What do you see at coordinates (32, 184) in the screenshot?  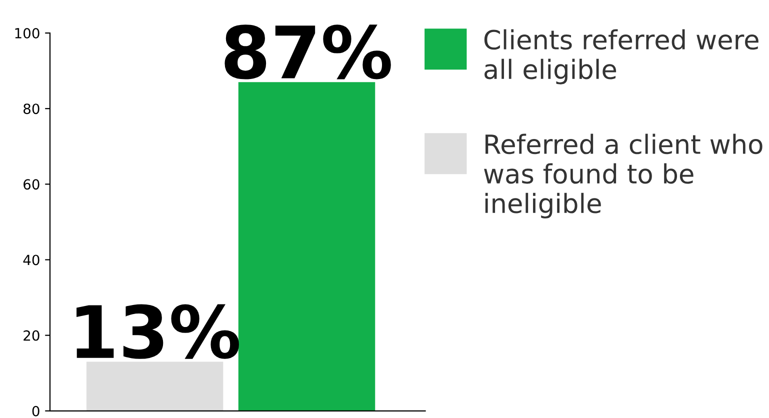 I see `y-tick-label: 60` at bounding box center [32, 184].